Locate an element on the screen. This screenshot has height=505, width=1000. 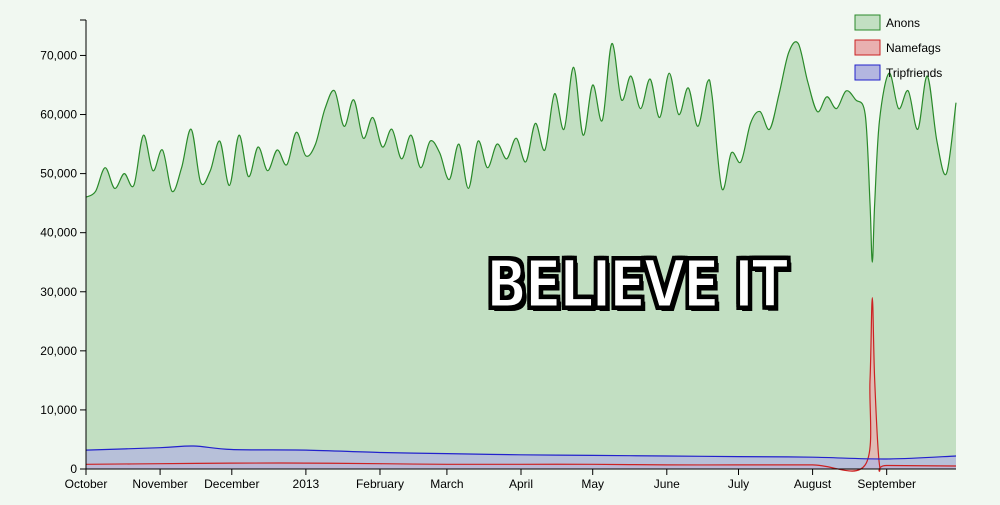
legend: Anons Namefags Tripfriends is located at coordinates (898, 47).